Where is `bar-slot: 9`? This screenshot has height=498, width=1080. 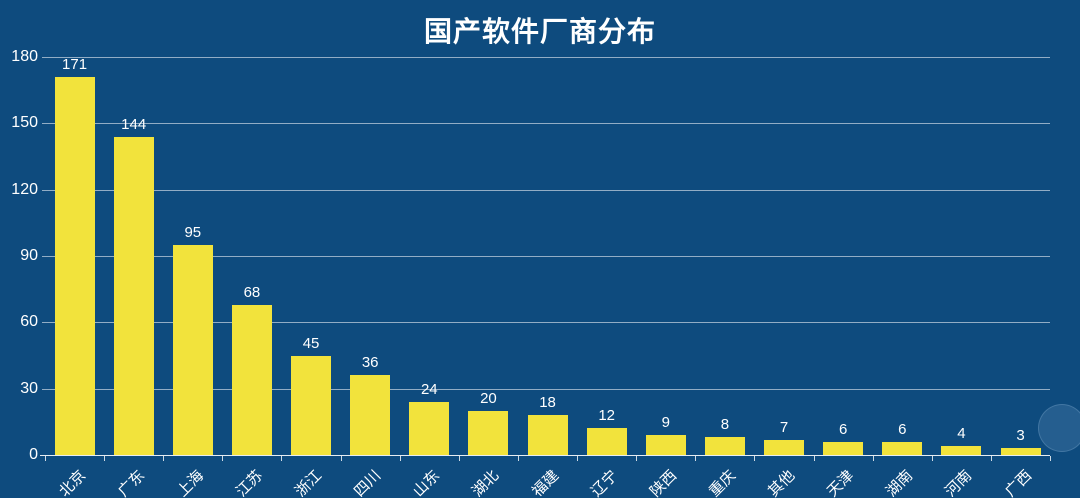 bar-slot: 9 is located at coordinates (665, 256).